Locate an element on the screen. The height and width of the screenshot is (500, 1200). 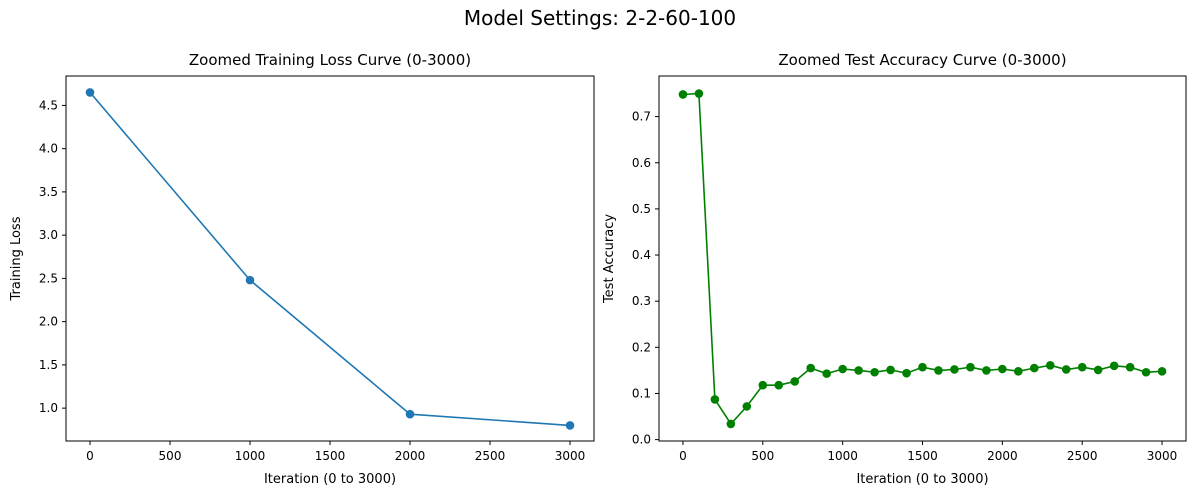
loss-y-tick-label: 1.5 is located at coordinates (48, 365).